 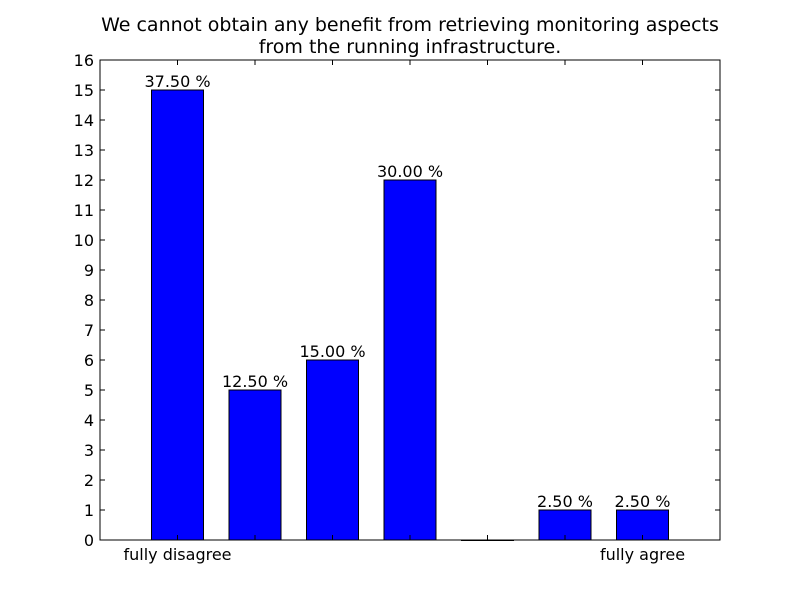 What do you see at coordinates (177, 554) in the screenshot?
I see `x-tick-label: fully disagree` at bounding box center [177, 554].